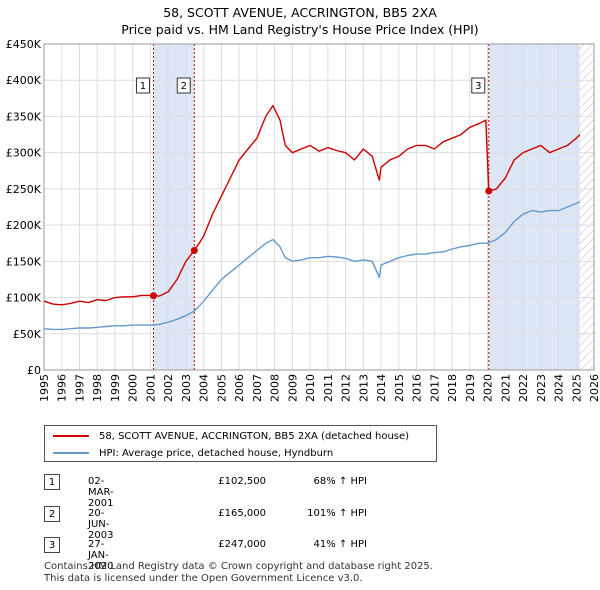  I want to click on x-tick-label: 2026, so click(594, 388).